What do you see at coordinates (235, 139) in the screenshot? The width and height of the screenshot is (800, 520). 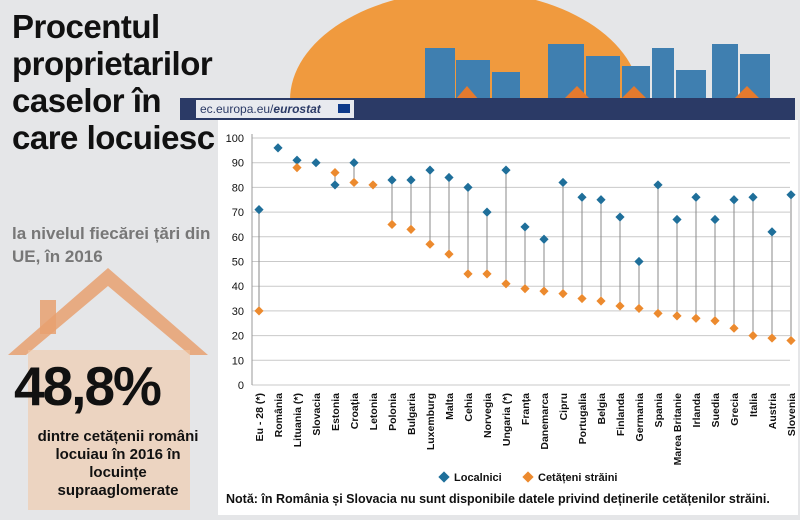 I see `y-tick-label: 100` at bounding box center [235, 139].